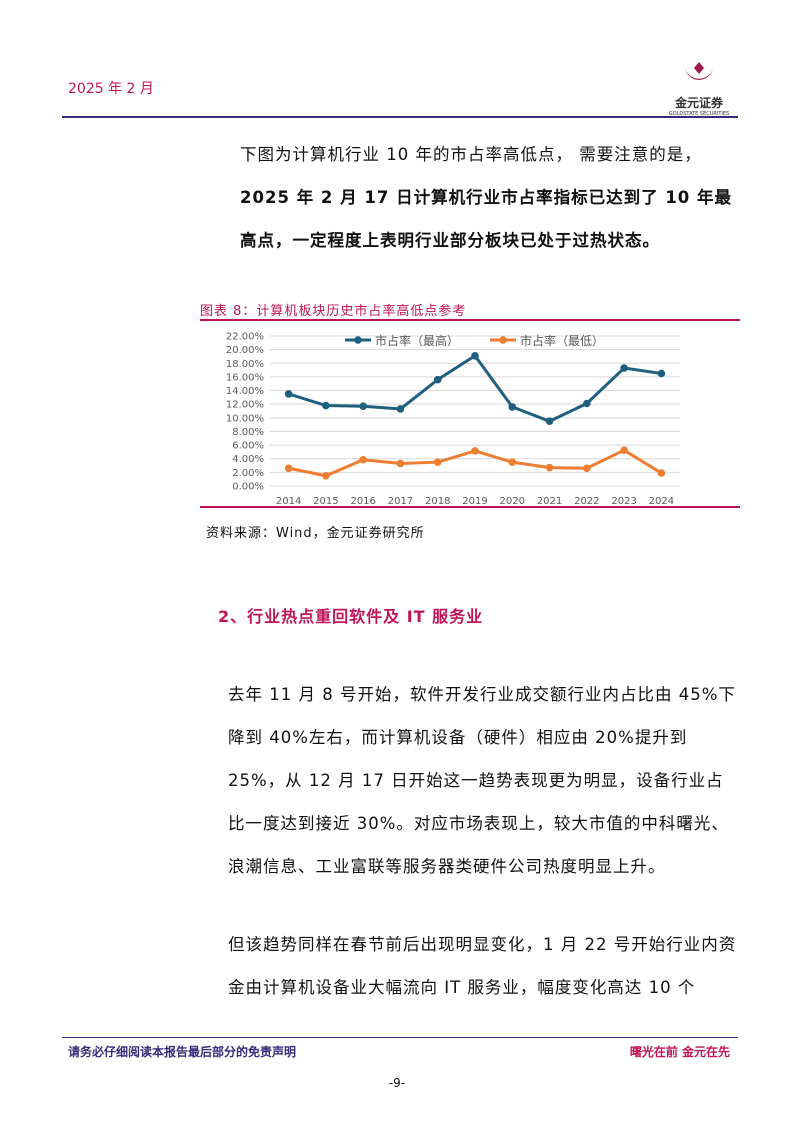 Image resolution: width=794 pixels, height=1123 pixels. What do you see at coordinates (699, 114) in the screenshot?
I see `logo-en: GOLDSTATE SECURITIES` at bounding box center [699, 114].